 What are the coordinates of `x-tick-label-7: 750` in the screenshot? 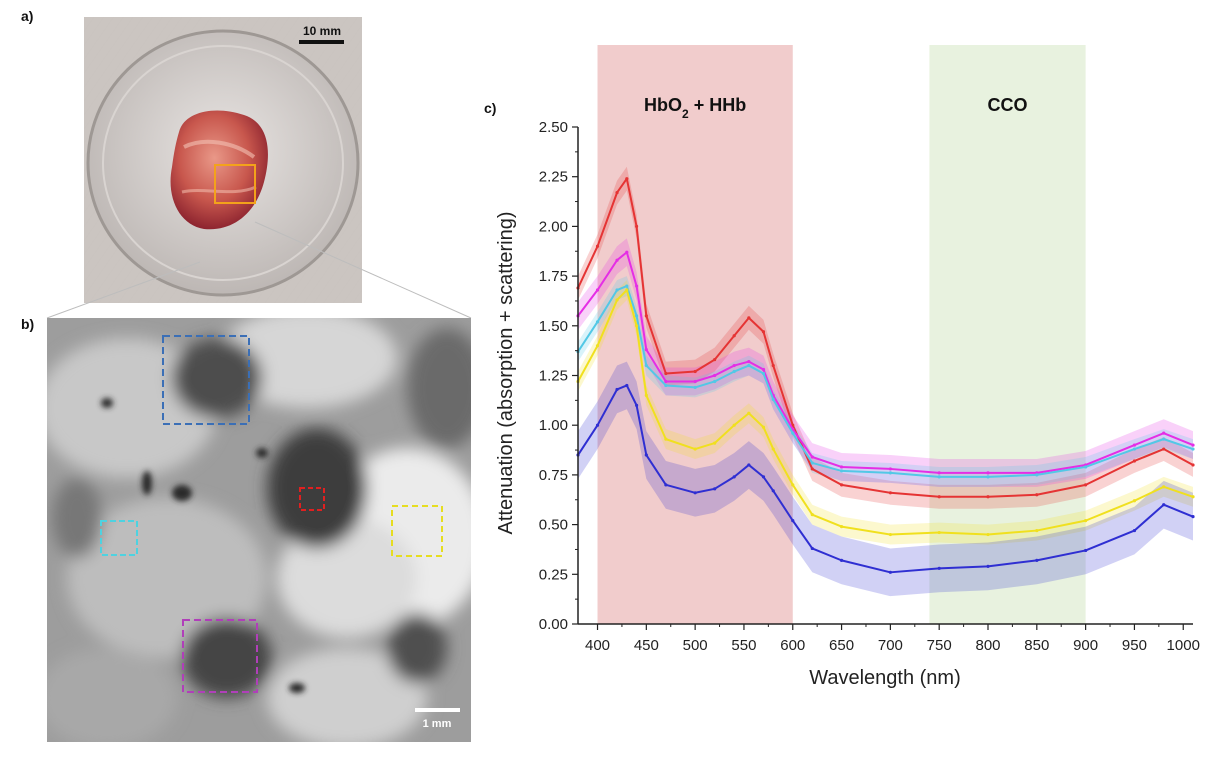 It's located at (939, 645).